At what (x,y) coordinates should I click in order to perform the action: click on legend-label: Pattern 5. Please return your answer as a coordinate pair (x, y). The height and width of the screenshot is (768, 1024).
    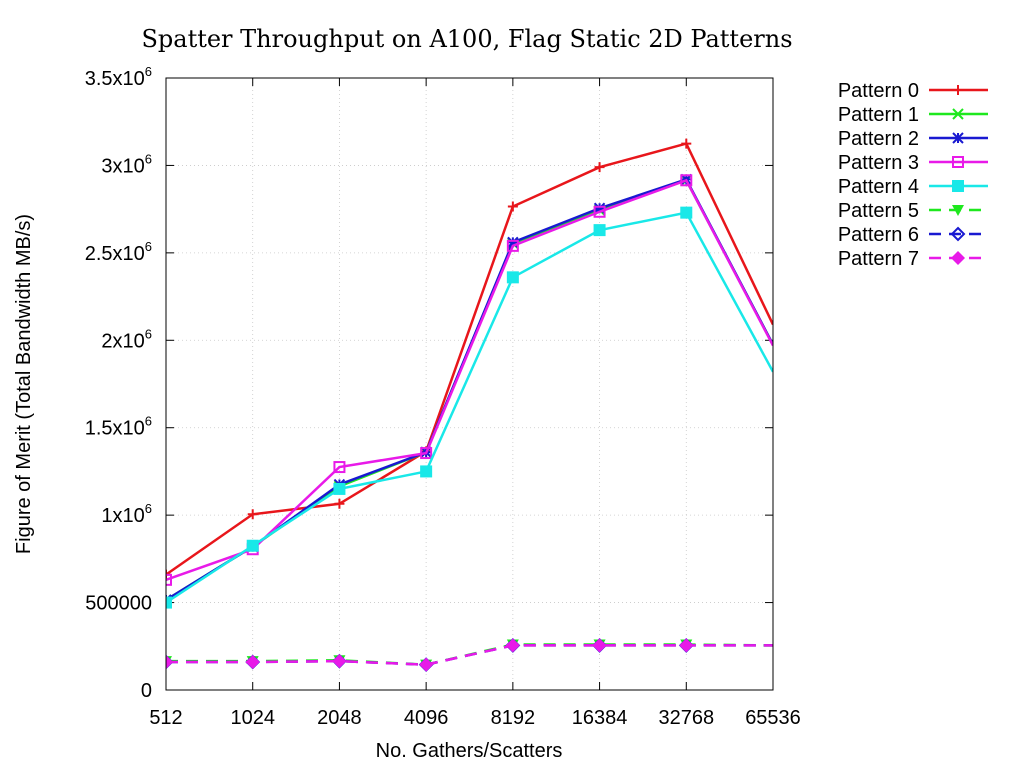
    Looking at the image, I should click on (878, 211).